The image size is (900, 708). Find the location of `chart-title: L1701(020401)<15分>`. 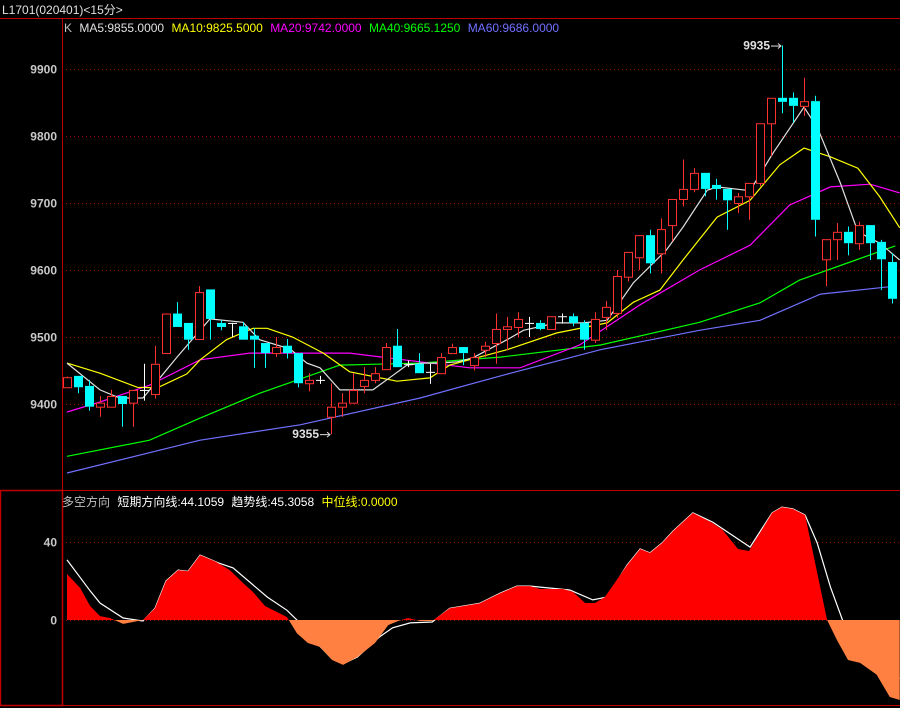

chart-title: L1701(020401)<15分> is located at coordinates (62, 10).